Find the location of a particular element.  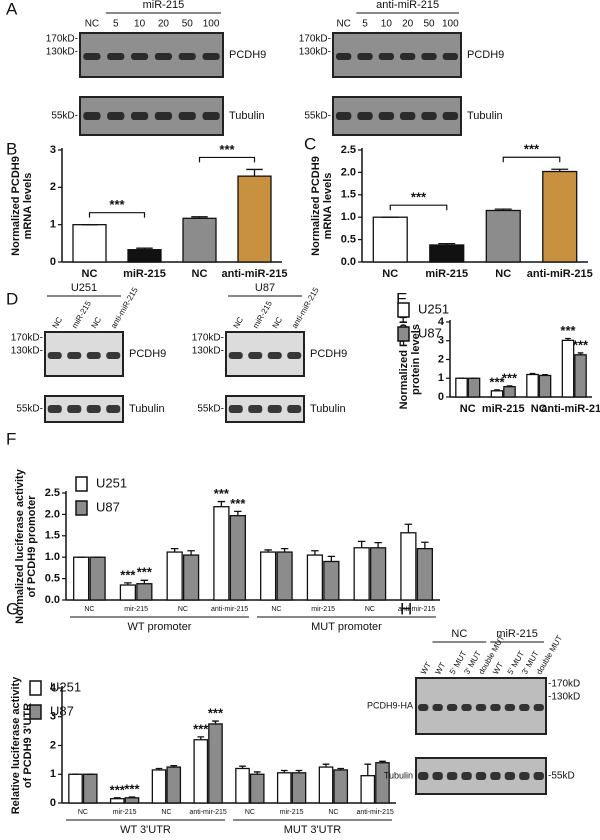

group-label: U251 is located at coordinates (84, 288).